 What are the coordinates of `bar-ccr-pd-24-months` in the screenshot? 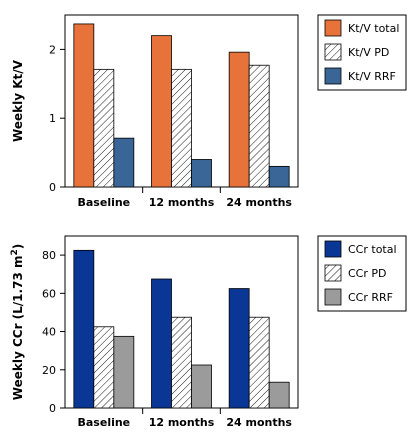 It's located at (259, 362).